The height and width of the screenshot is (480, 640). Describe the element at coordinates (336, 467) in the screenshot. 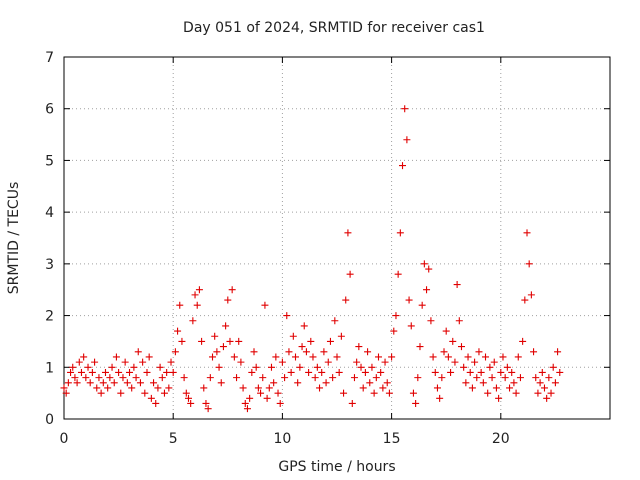

I see `x-axis-title: GPS time / hours` at that location.